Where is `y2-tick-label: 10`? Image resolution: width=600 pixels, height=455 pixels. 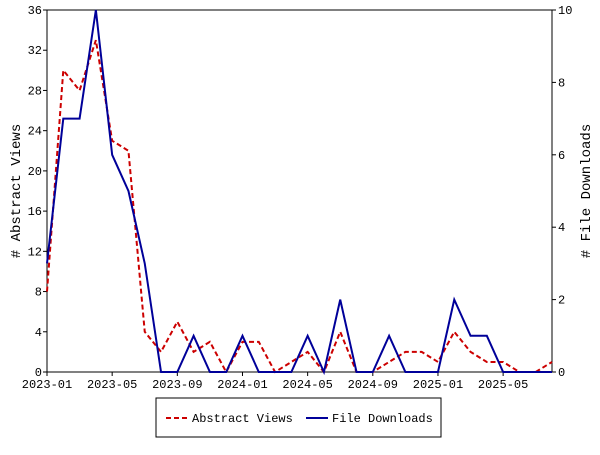
y2-tick-label: 10 is located at coordinates (565, 11).